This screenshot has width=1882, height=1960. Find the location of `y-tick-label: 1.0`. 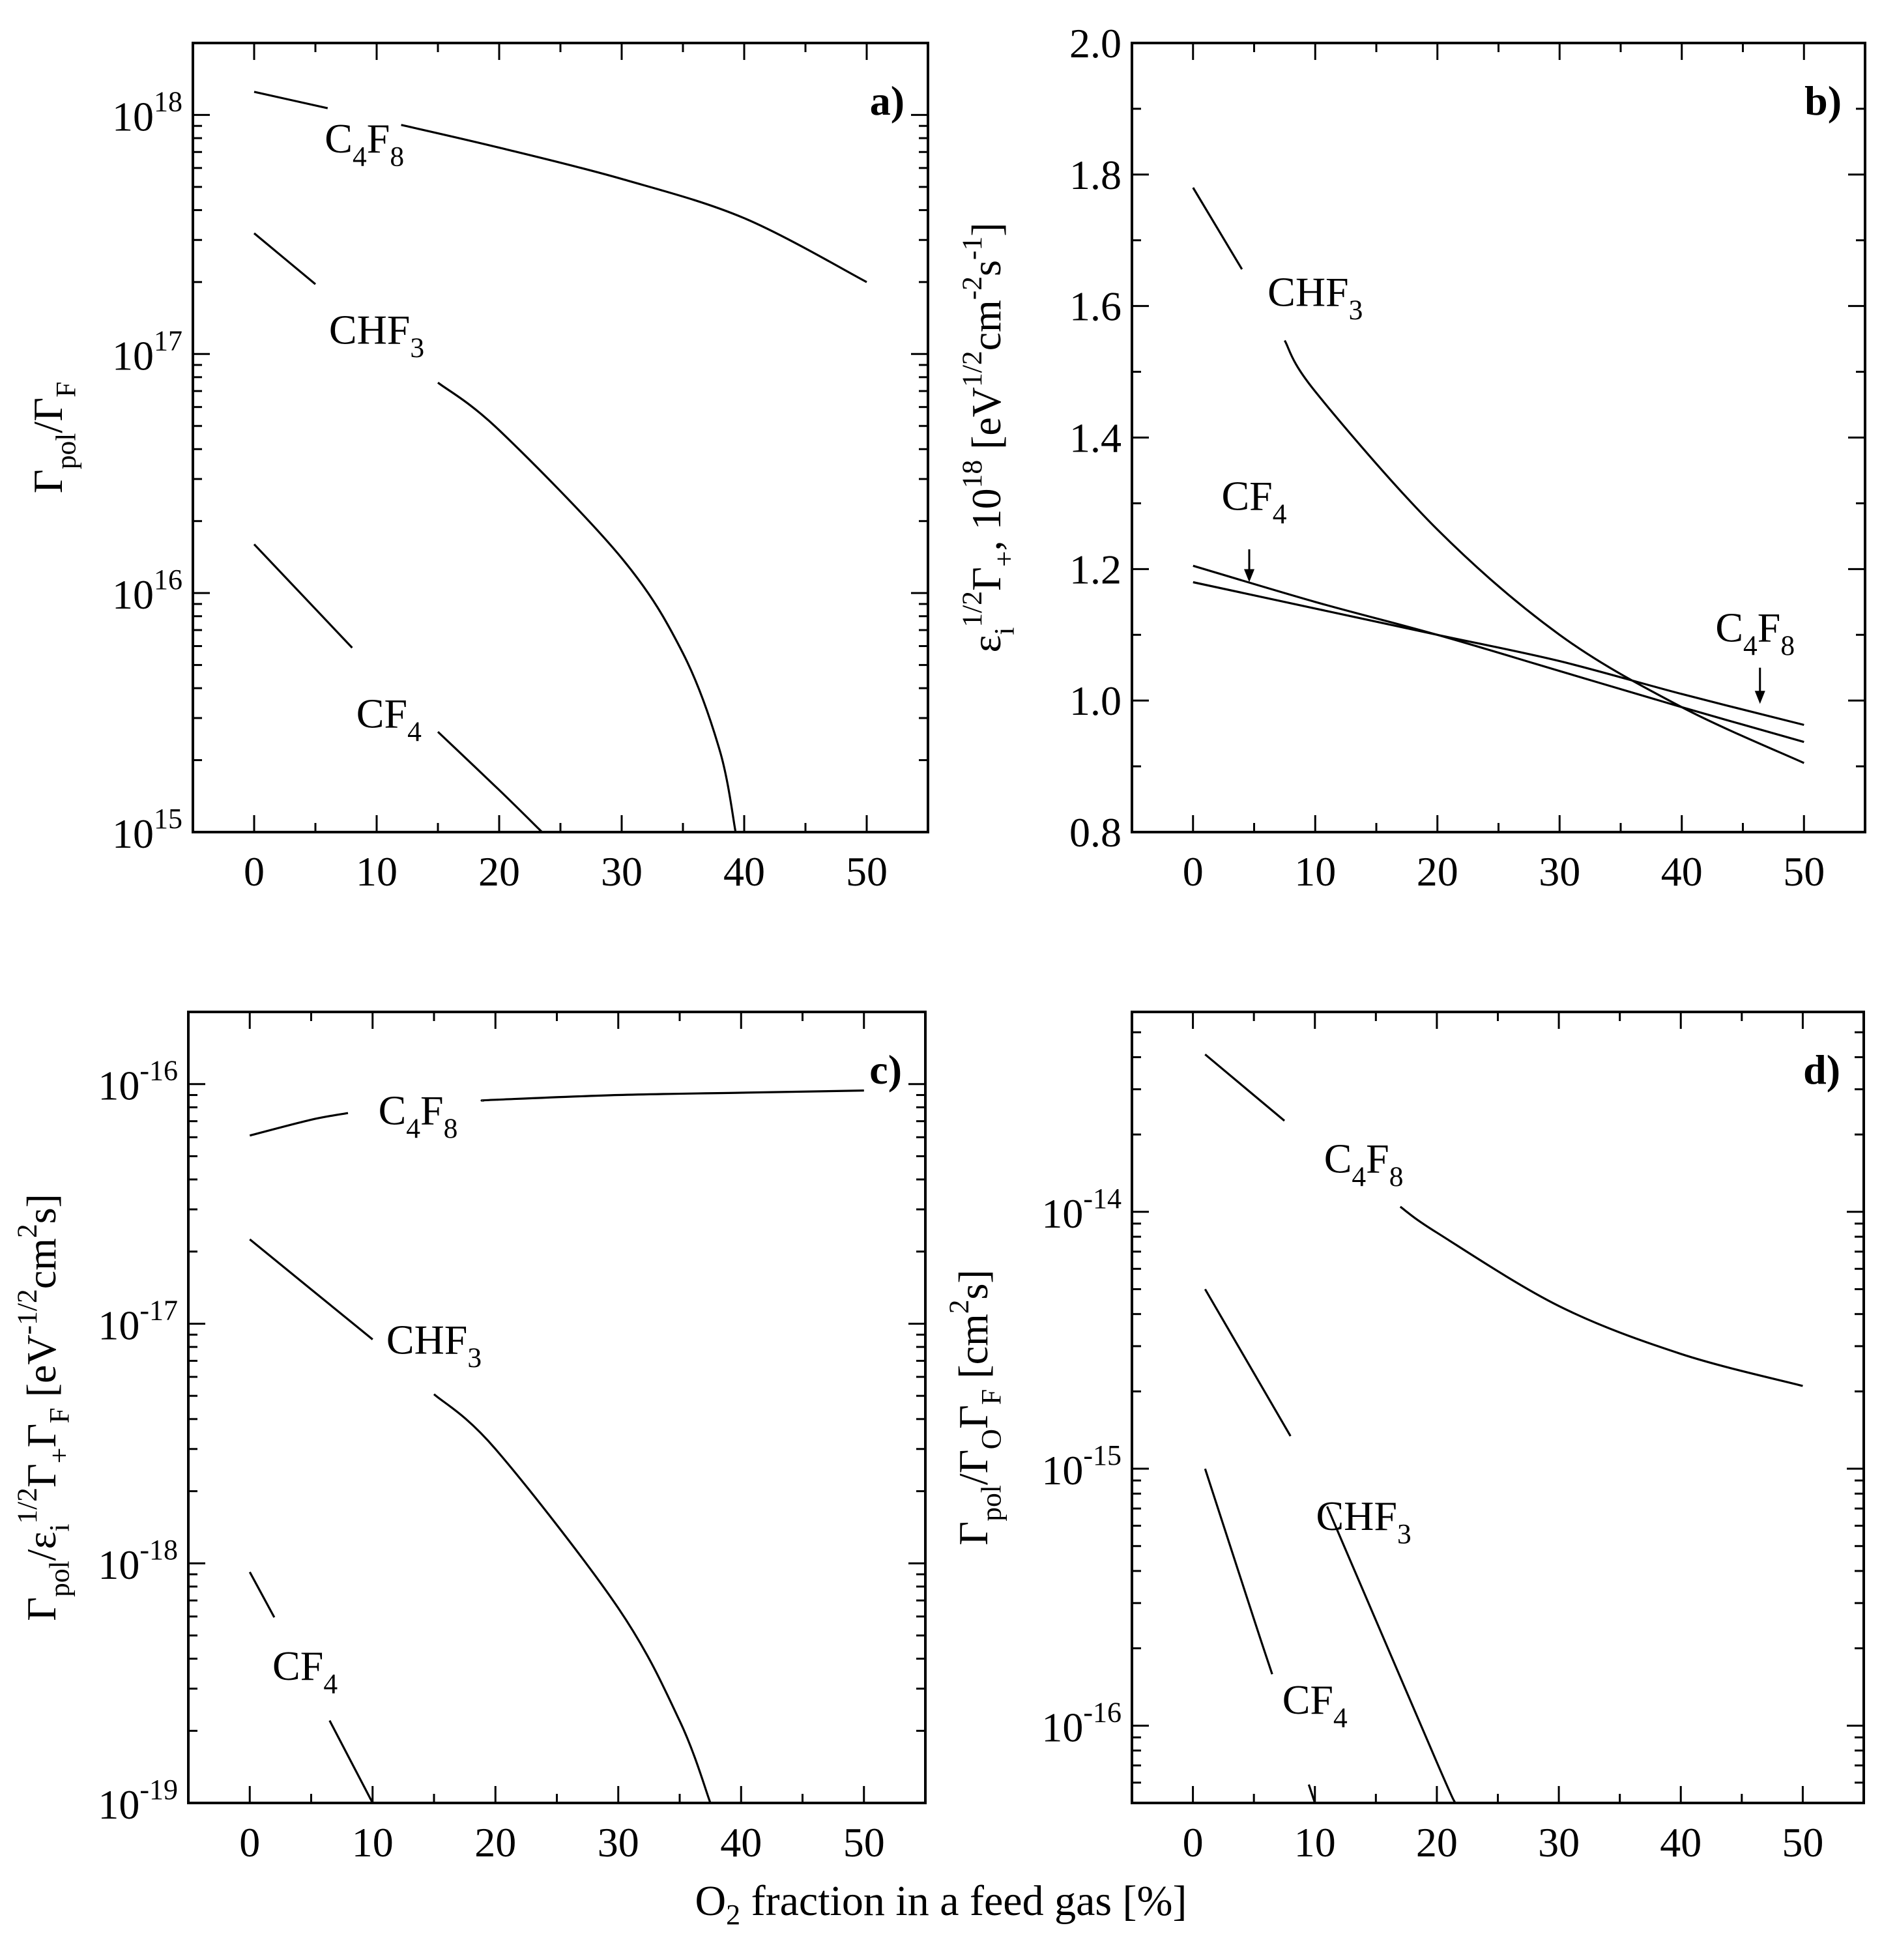

y-tick-label: 1.0 is located at coordinates (1095, 701).